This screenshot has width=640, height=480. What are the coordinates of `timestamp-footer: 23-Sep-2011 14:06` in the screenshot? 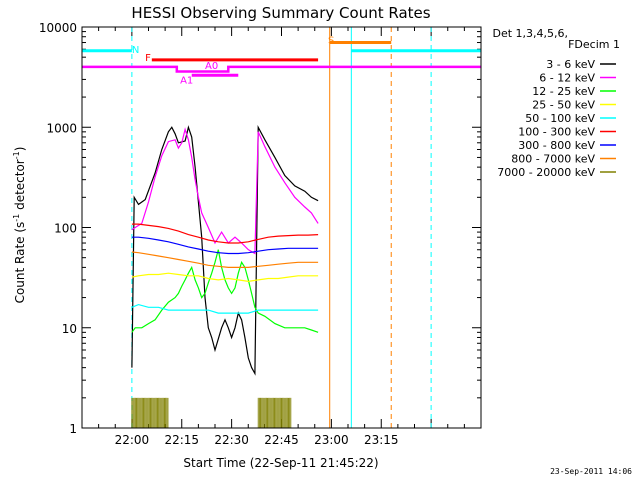 It's located at (591, 471).